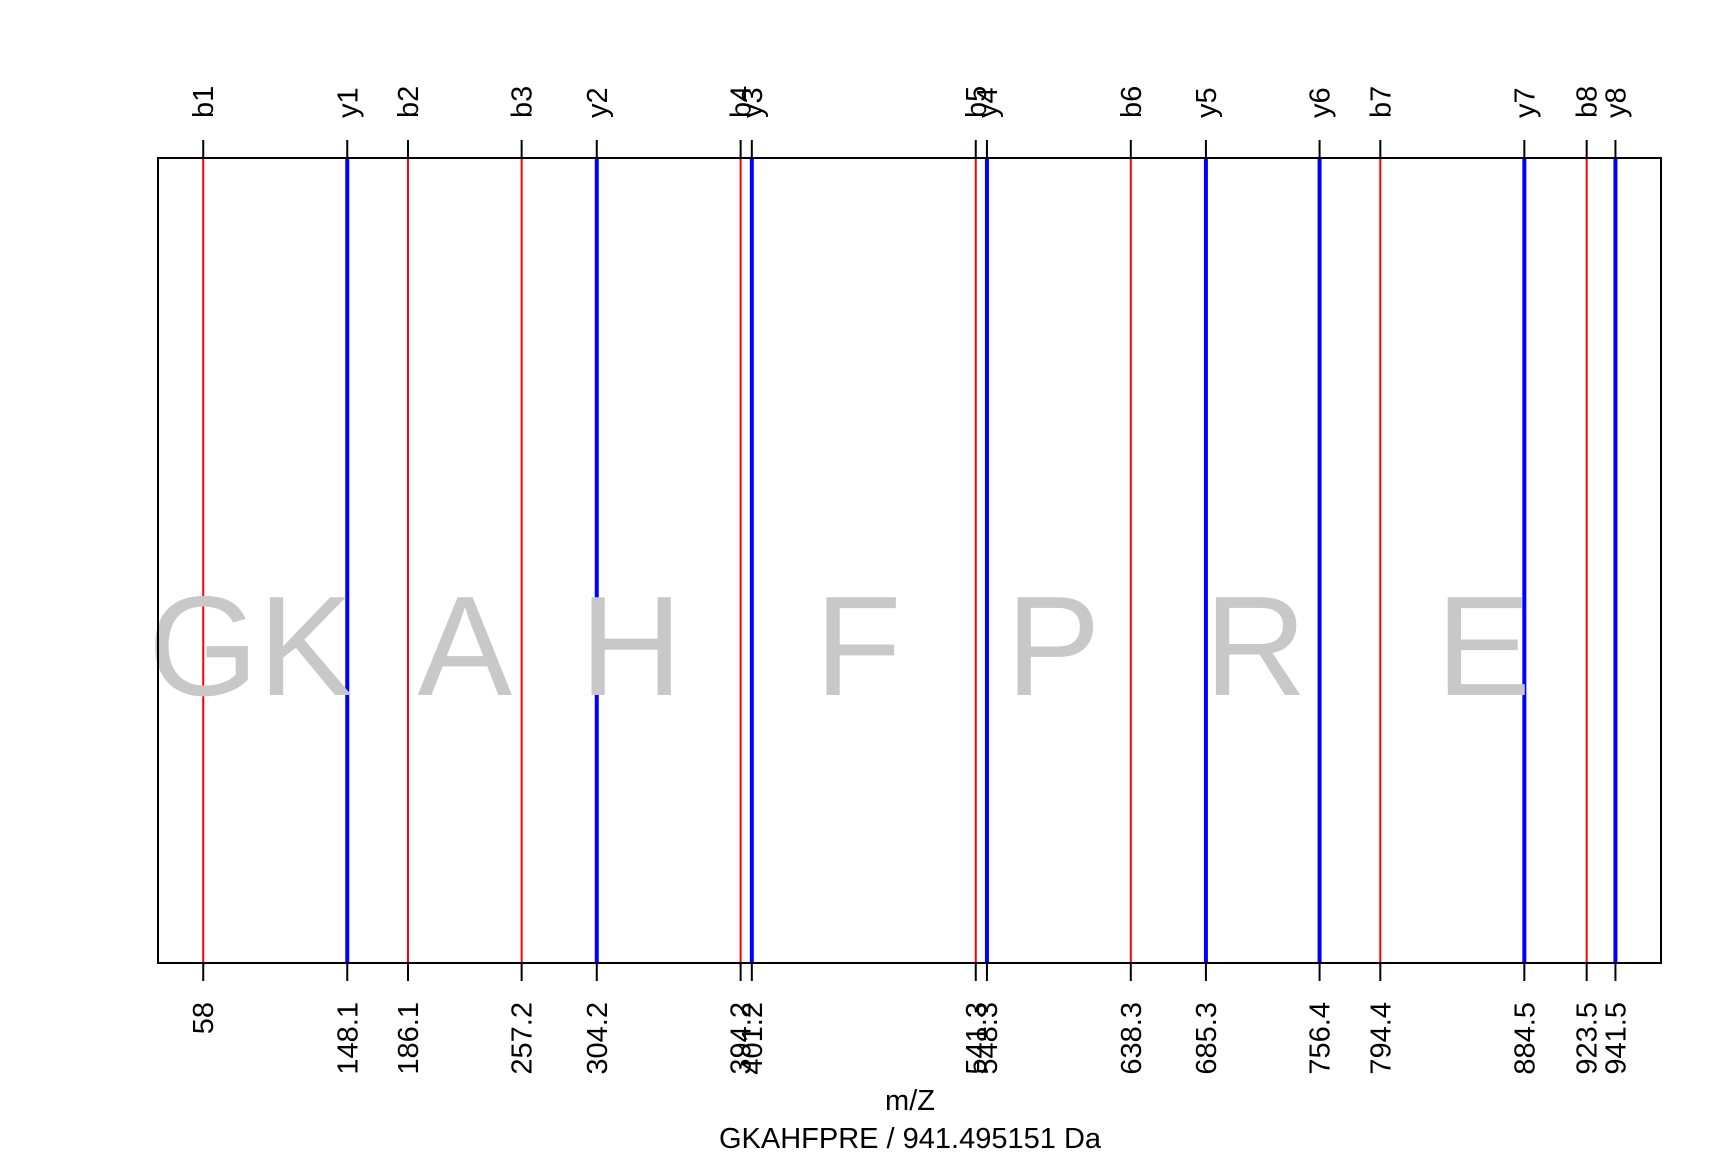 The image size is (1728, 1152). I want to click on residue-letter-7: R, so click(1255, 646).